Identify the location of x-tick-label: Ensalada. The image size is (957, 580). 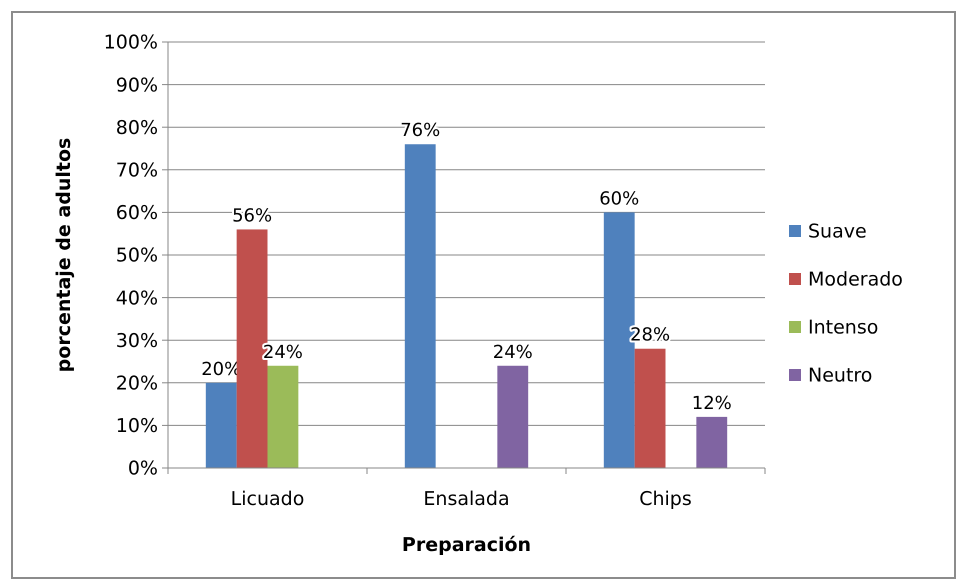
(466, 499).